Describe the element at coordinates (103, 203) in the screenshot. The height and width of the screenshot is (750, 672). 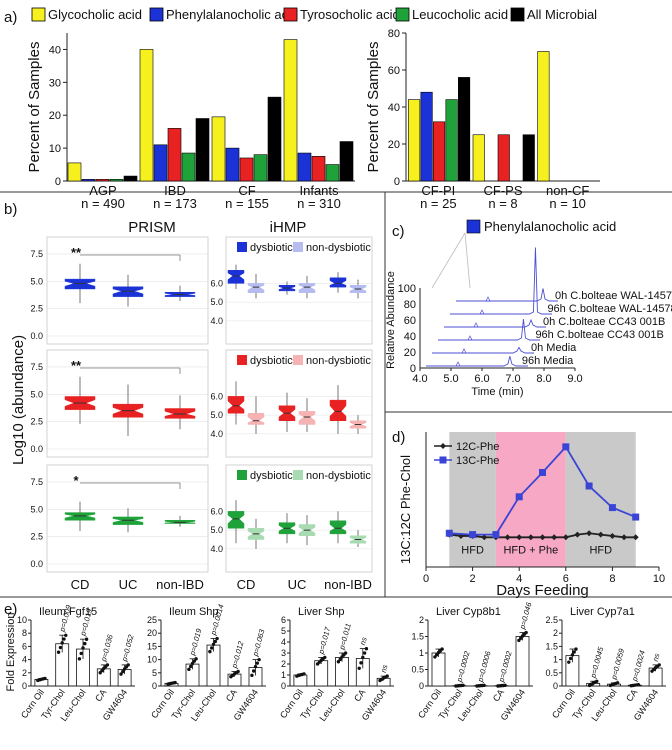
I see `category-n: n = 490` at that location.